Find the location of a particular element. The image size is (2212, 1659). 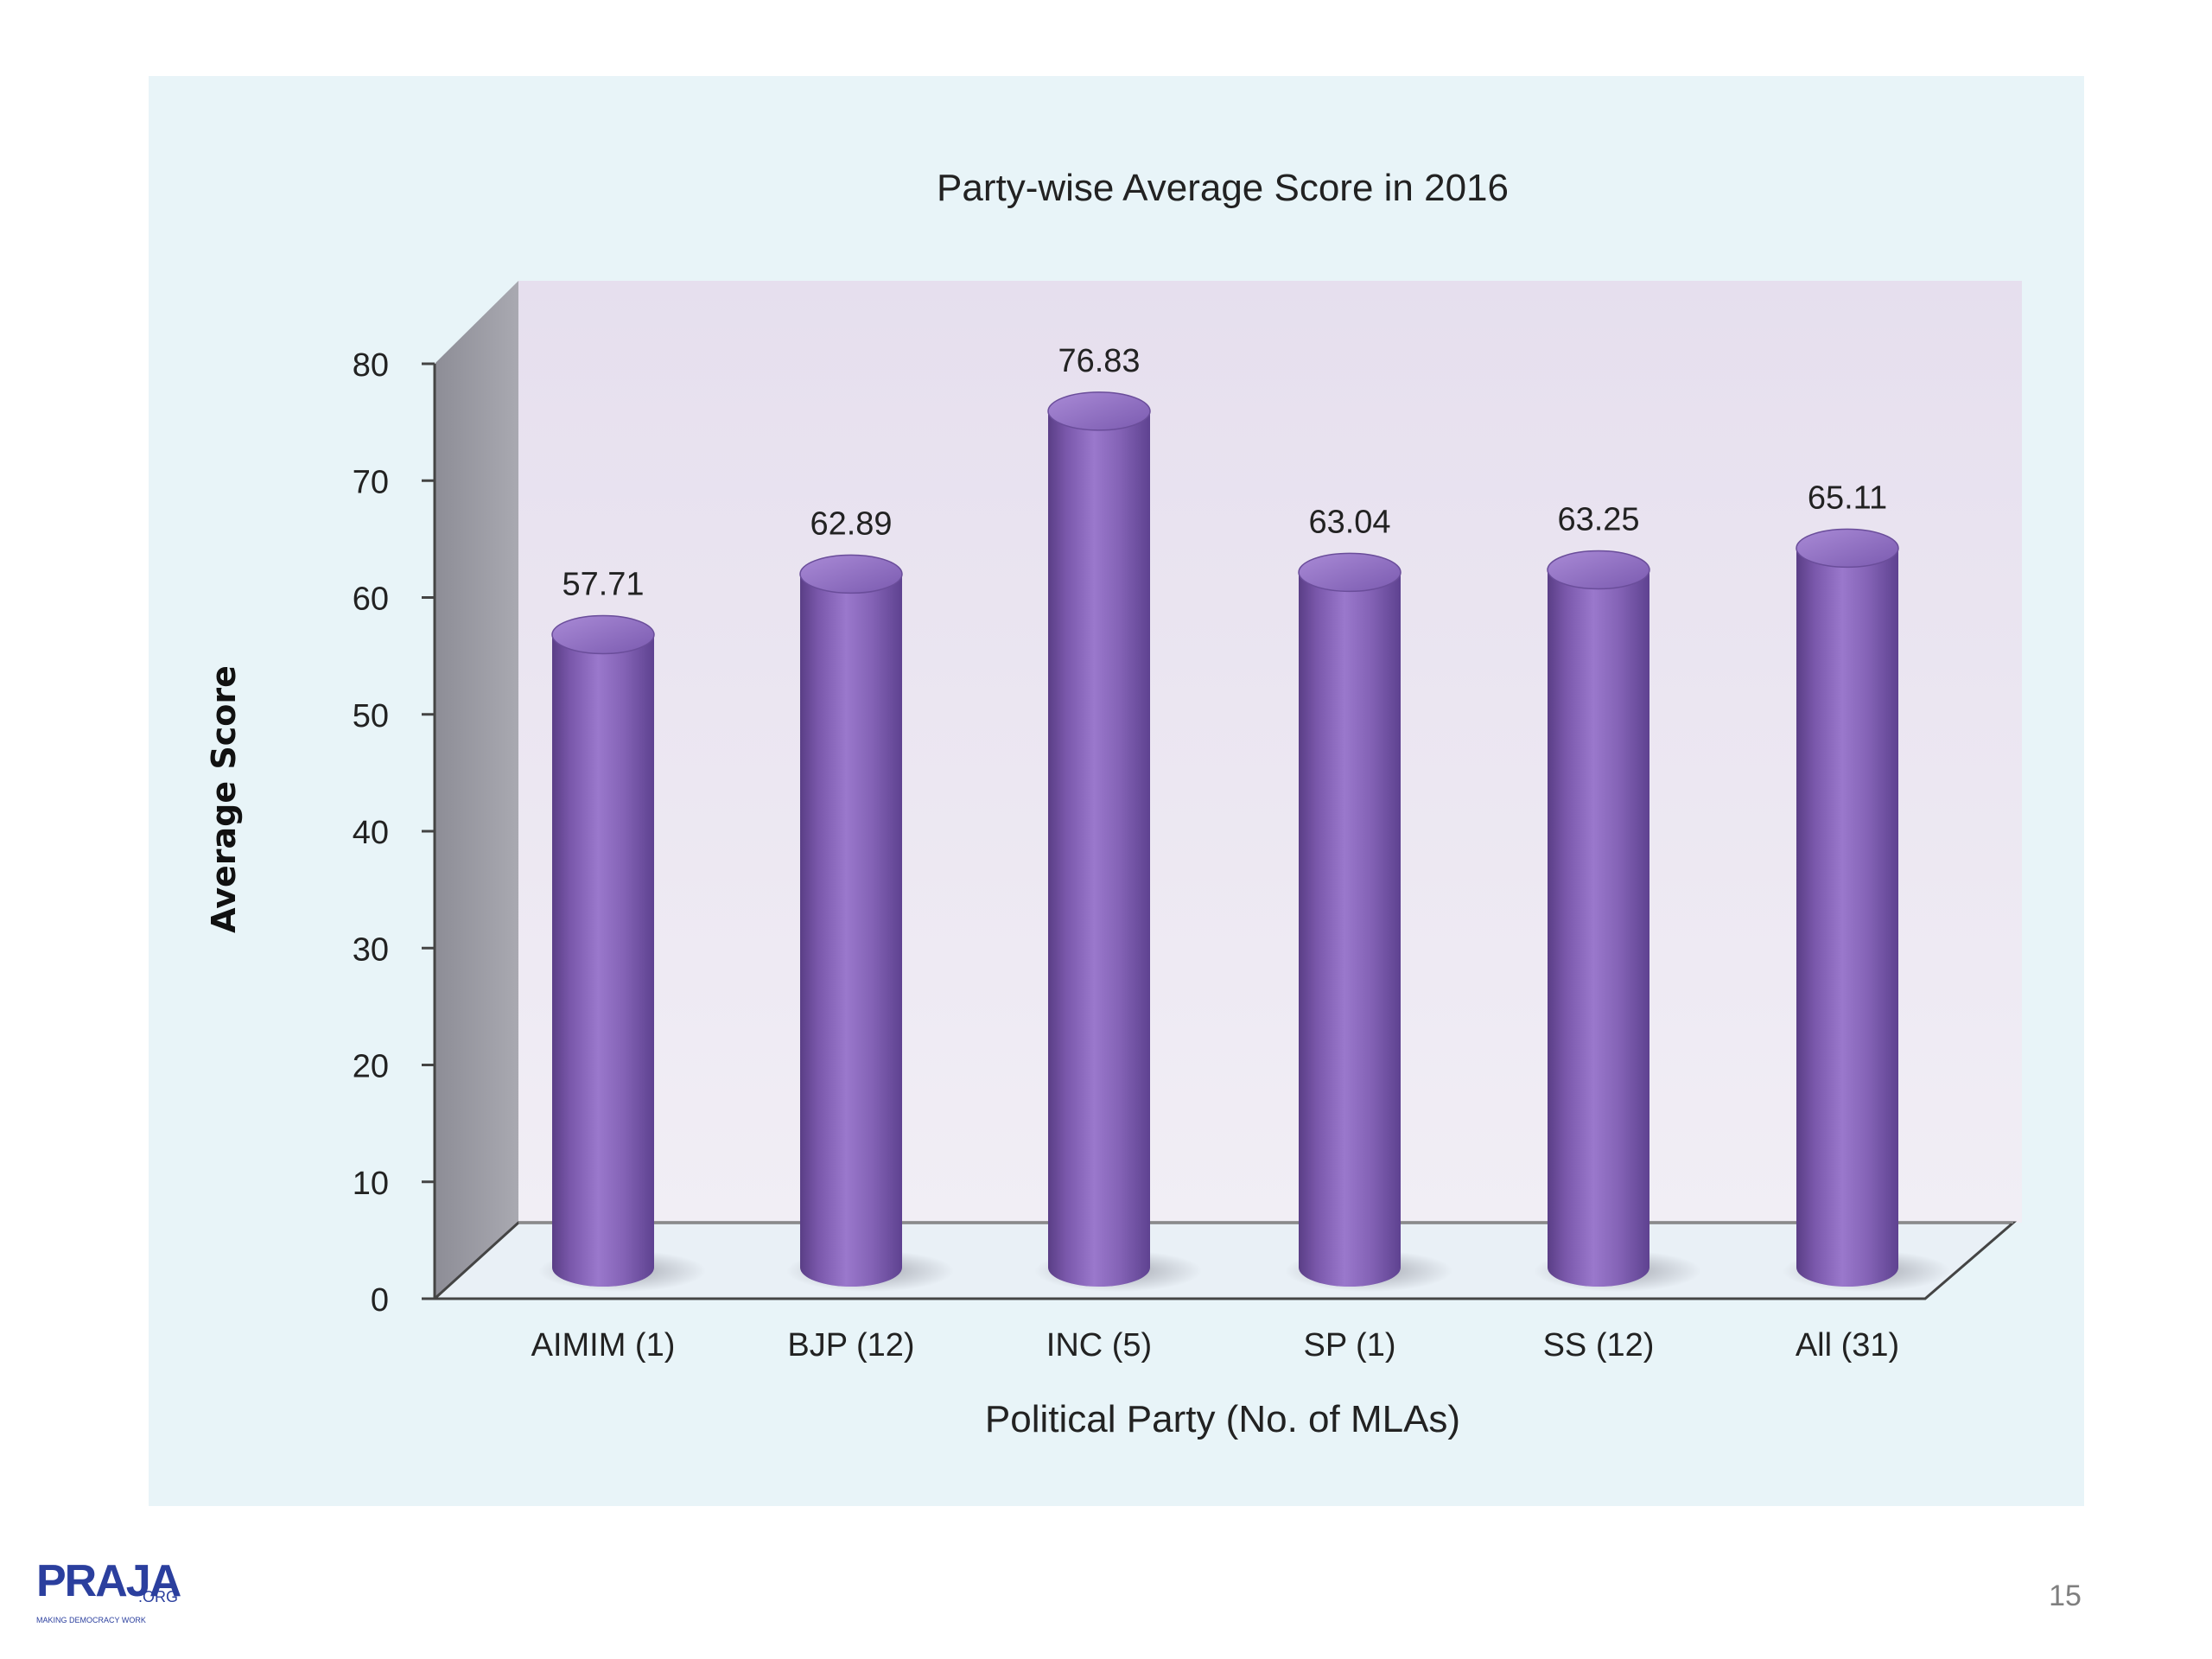

y-tick-label: 40 is located at coordinates (371, 833).